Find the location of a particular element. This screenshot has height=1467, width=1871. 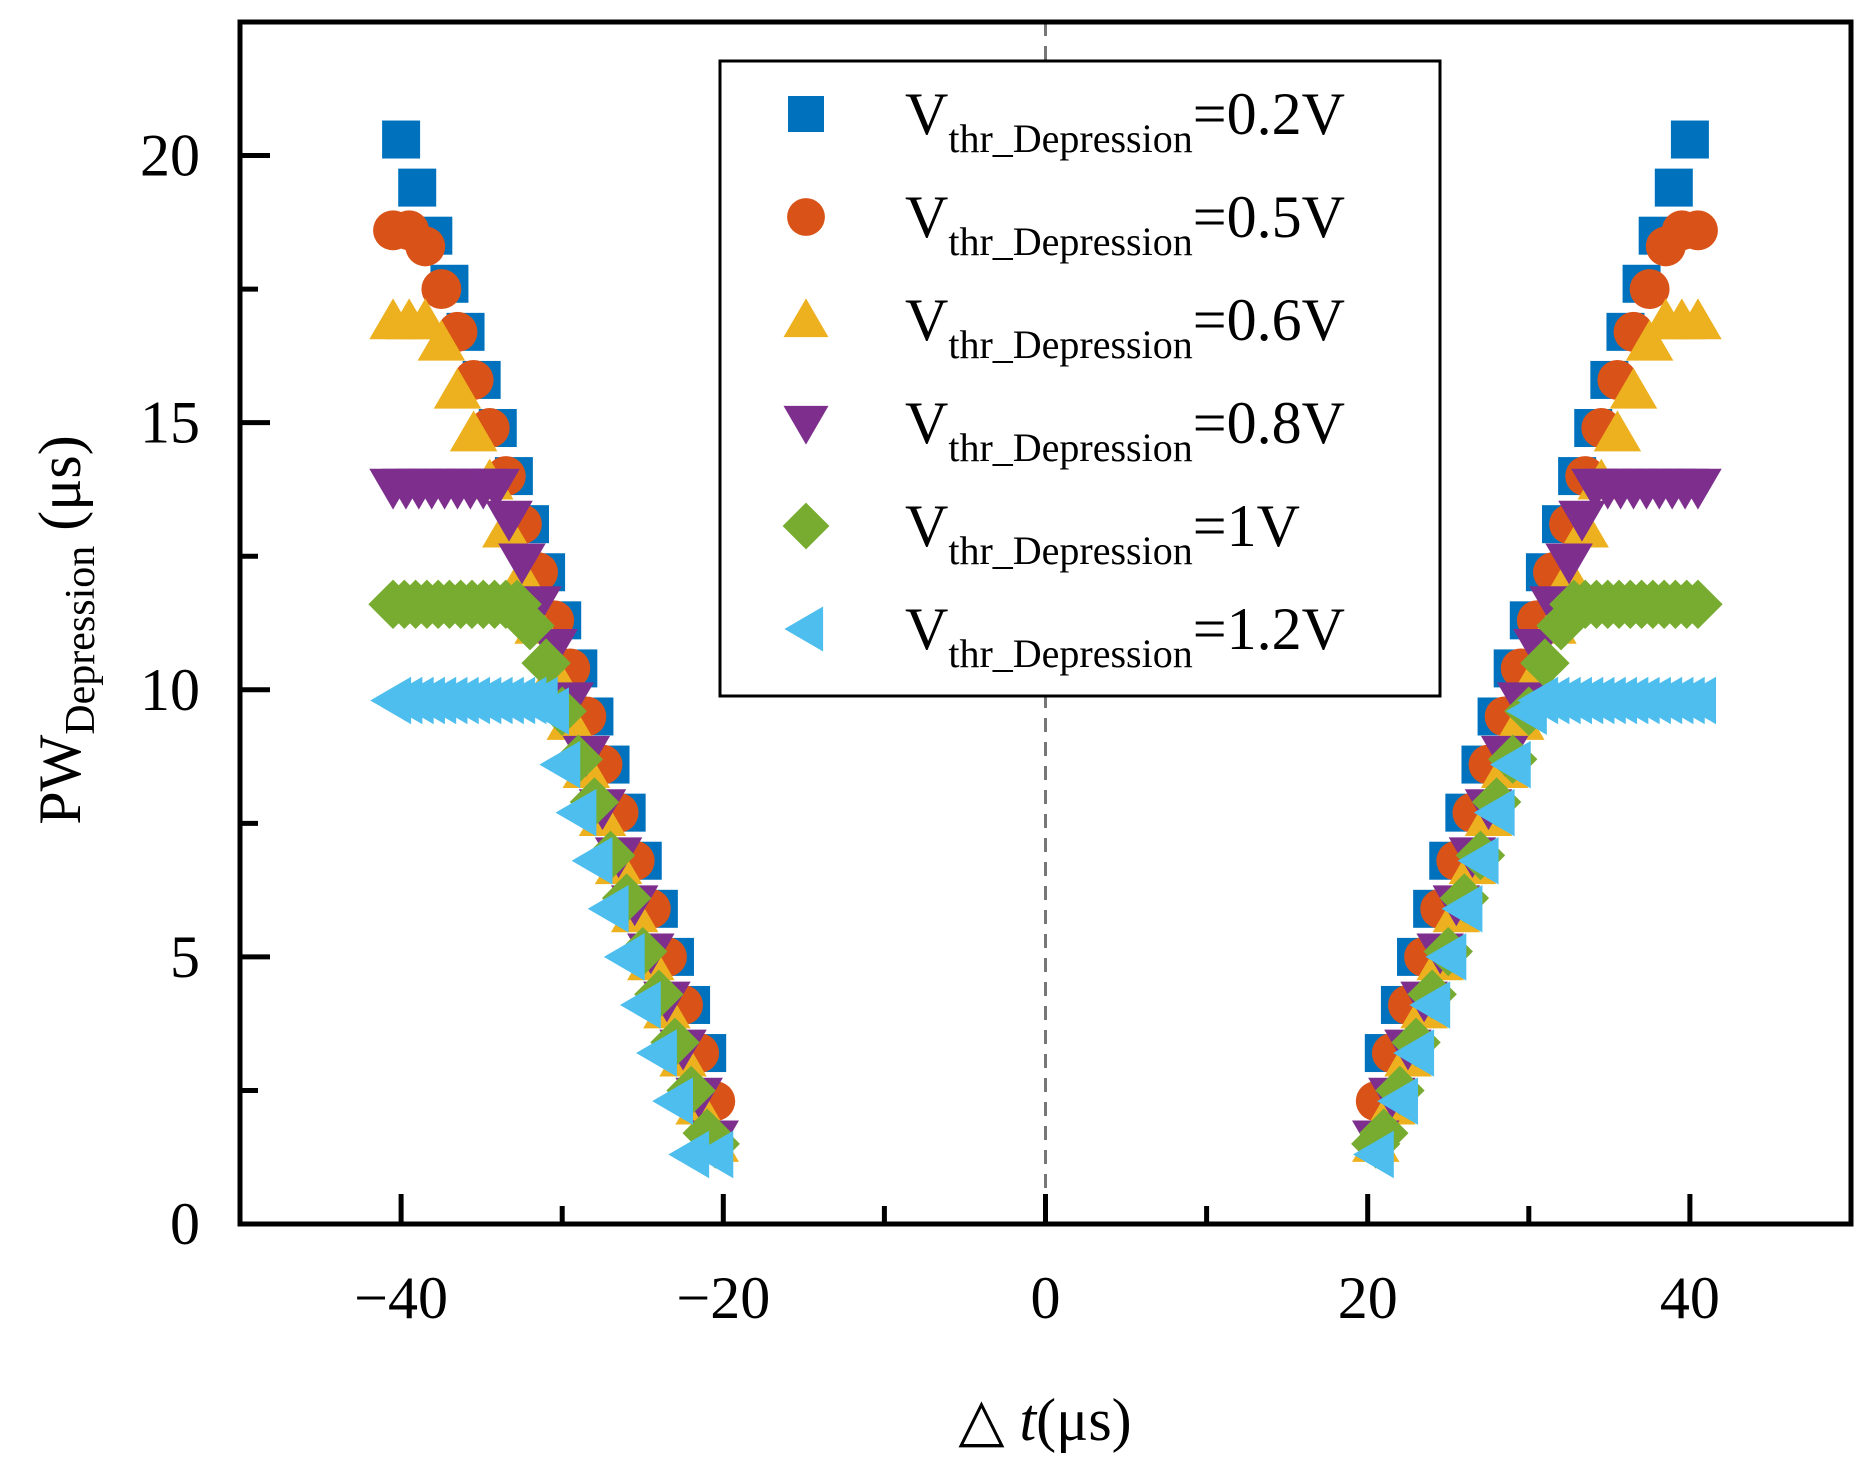

y-tick-label: 5 is located at coordinates (185, 957).